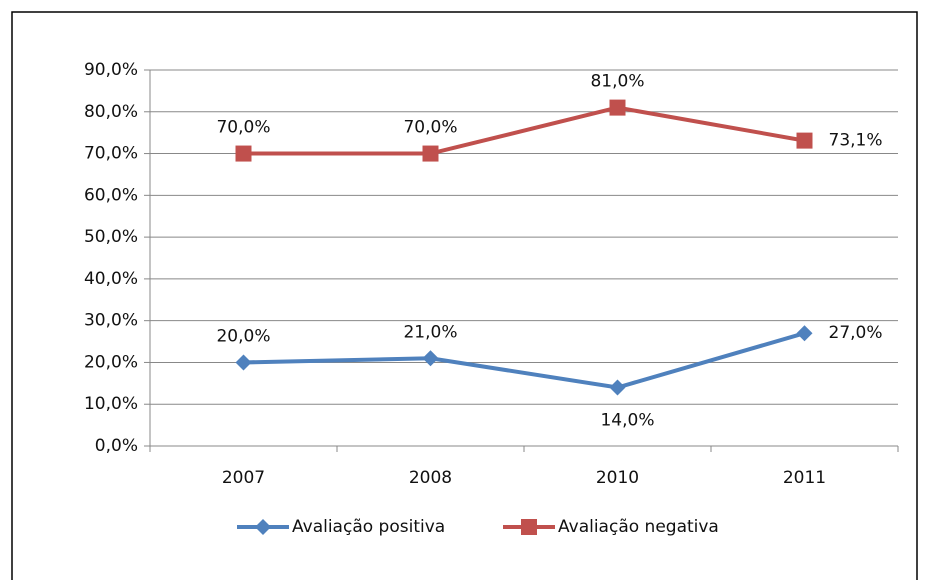 This screenshot has width=929, height=580. I want to click on x-tick-label: 2007, so click(243, 478).